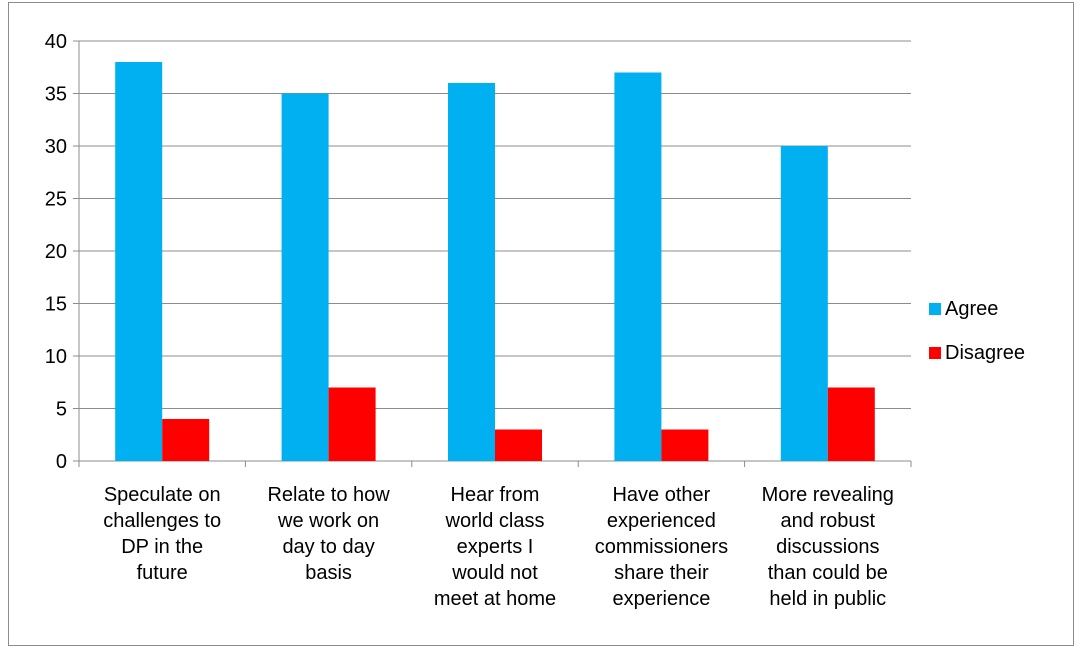 The height and width of the screenshot is (650, 1080). Describe the element at coordinates (661, 495) in the screenshot. I see `category-label-line: Have other` at that location.